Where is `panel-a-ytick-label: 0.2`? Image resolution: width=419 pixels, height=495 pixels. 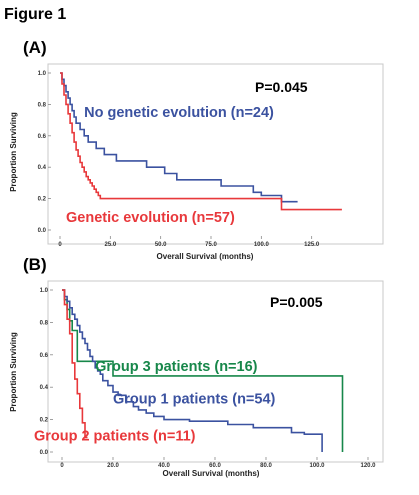 panel-a-ytick-label: 0.2 is located at coordinates (42, 200).